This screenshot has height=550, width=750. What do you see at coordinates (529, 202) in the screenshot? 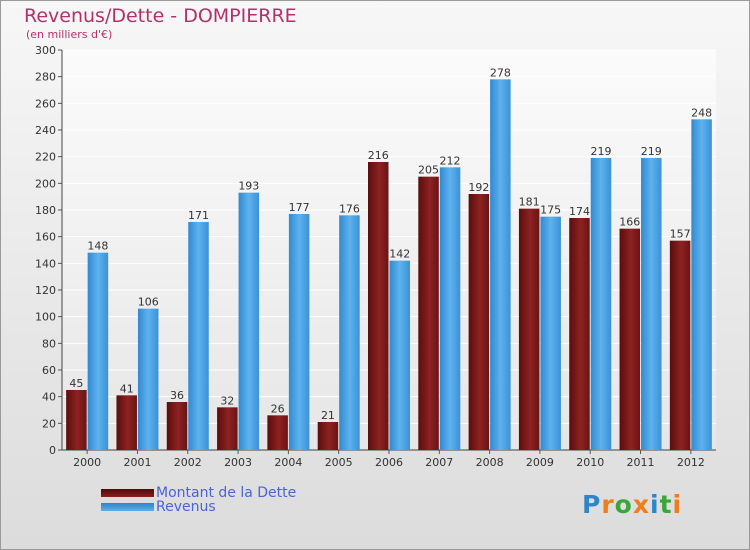
I see `value-label-dette: 181` at bounding box center [529, 202].